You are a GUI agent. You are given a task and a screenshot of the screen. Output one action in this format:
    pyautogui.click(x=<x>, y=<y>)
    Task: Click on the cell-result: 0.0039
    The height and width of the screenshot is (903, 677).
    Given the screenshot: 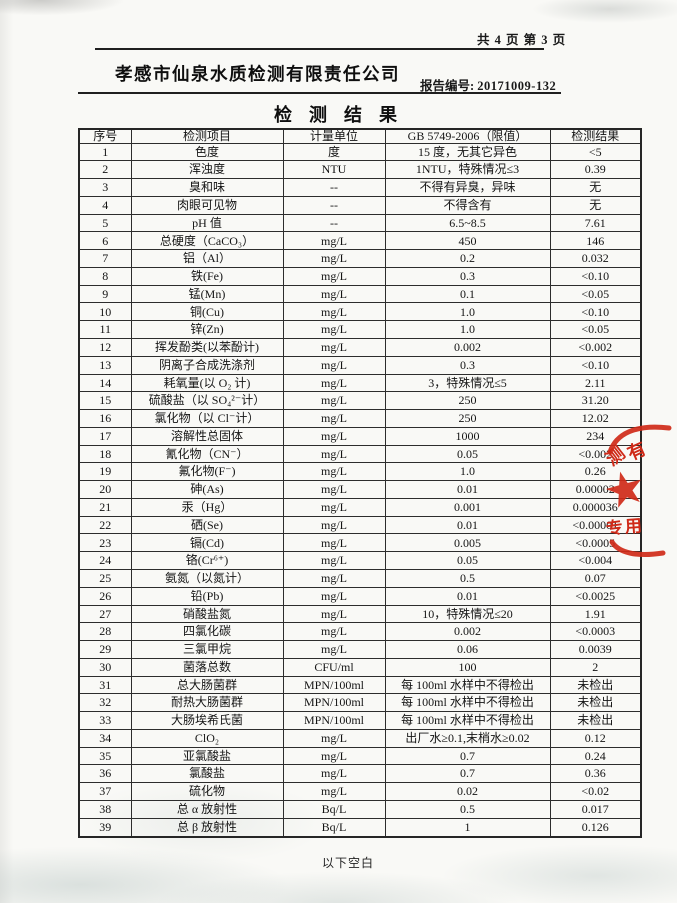 What is the action you would take?
    pyautogui.click(x=595, y=649)
    